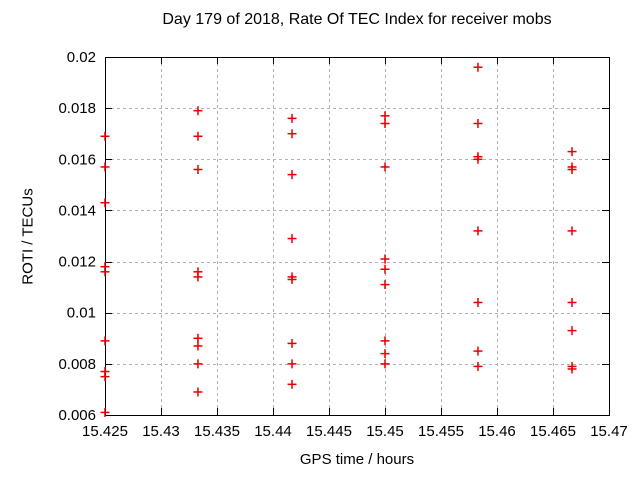 This screenshot has width=640, height=480. What do you see at coordinates (77, 364) in the screenshot?
I see `y-tick-label: 0.008` at bounding box center [77, 364].